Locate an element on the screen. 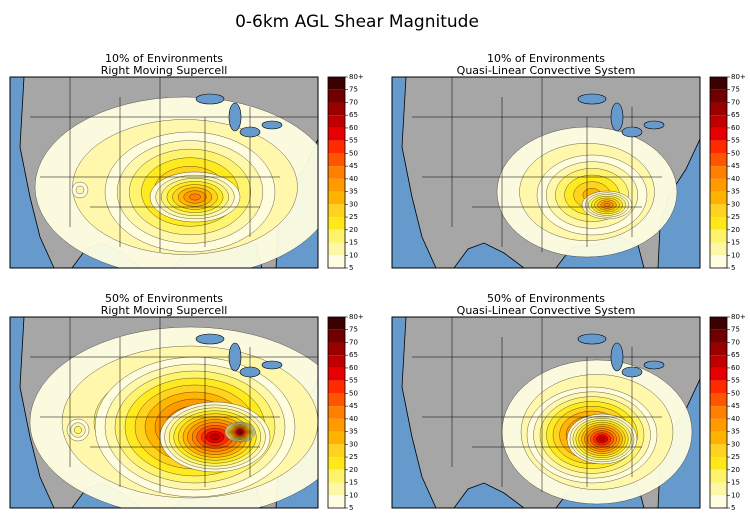 The width and height of the screenshot is (750, 526). panel-title: Quasi-Linear Convective System is located at coordinates (546, 310).